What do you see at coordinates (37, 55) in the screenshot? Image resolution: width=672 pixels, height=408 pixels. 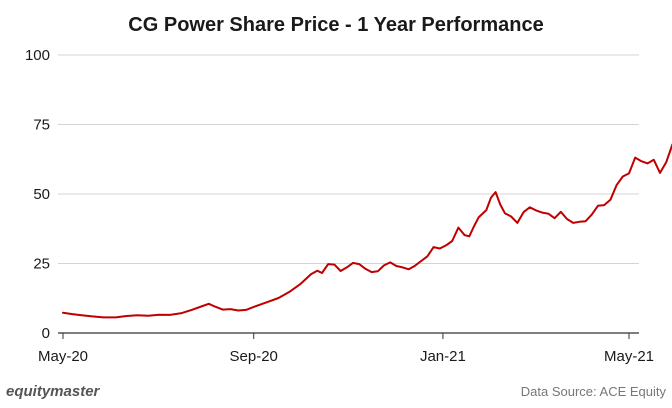 I see `y-tick-label: 100` at bounding box center [37, 55].